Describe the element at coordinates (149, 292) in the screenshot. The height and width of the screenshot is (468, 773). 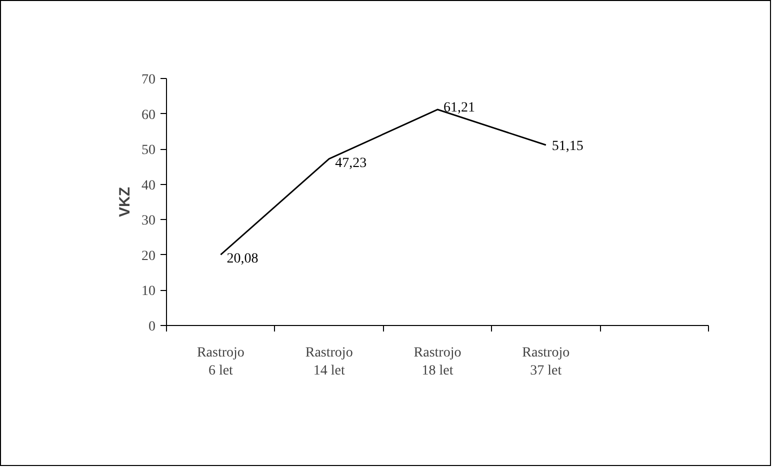
I see `y-tick-label: 10` at that location.